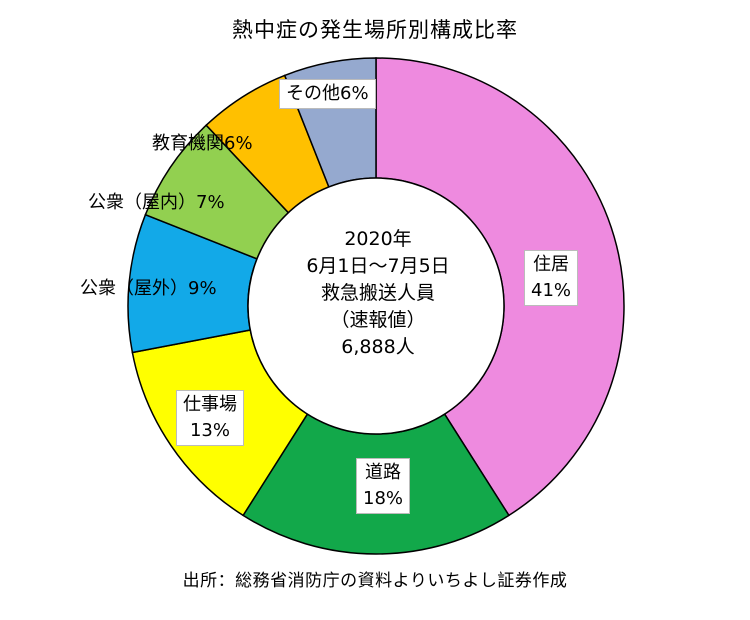  What do you see at coordinates (378, 320) in the screenshot?
I see `center-note: （速報値）` at bounding box center [378, 320].